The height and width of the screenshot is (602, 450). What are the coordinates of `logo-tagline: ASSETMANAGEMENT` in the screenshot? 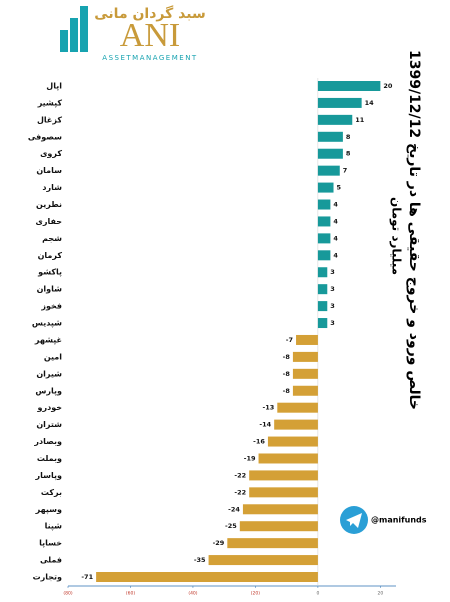 It's located at (149, 58).